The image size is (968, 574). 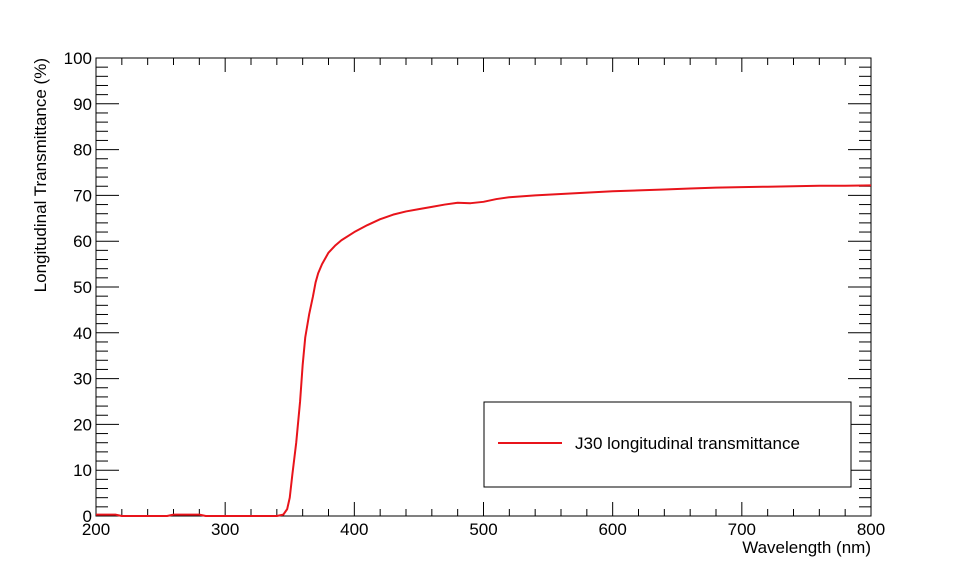 I want to click on y-tick-label: 50, so click(x=82, y=287).